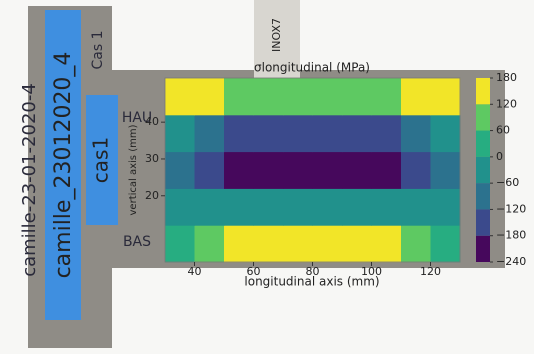  Describe the element at coordinates (312, 68) in the screenshot. I see `chart-title: σlongitudinal (MPa)` at that location.